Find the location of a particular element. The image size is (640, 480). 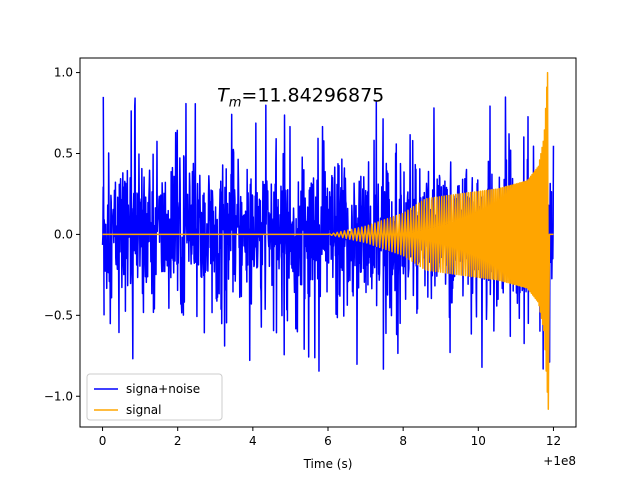

y-axis-ticks: −1.0 −0.5 0.0 0.5 1.0 is located at coordinates (62, 234).